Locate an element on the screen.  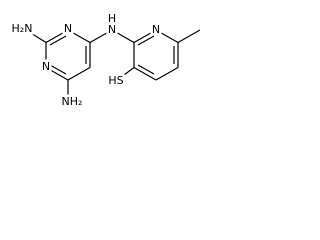
atom-label: HS is located at coordinates (115, 80).